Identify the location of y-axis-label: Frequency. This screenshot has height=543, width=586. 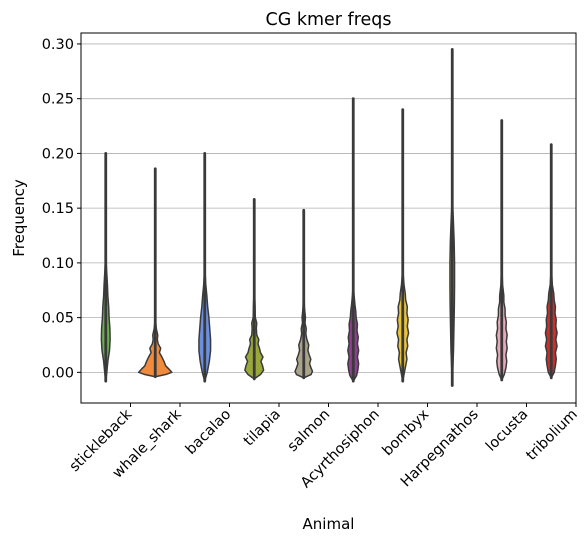
(19, 218).